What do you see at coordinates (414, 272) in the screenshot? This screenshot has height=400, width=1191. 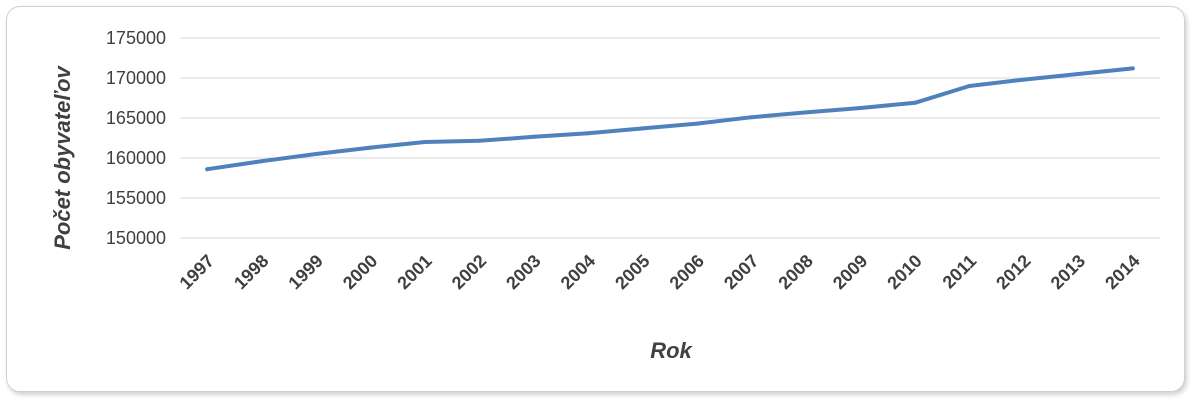 I see `x-tick-label: 2001` at bounding box center [414, 272].